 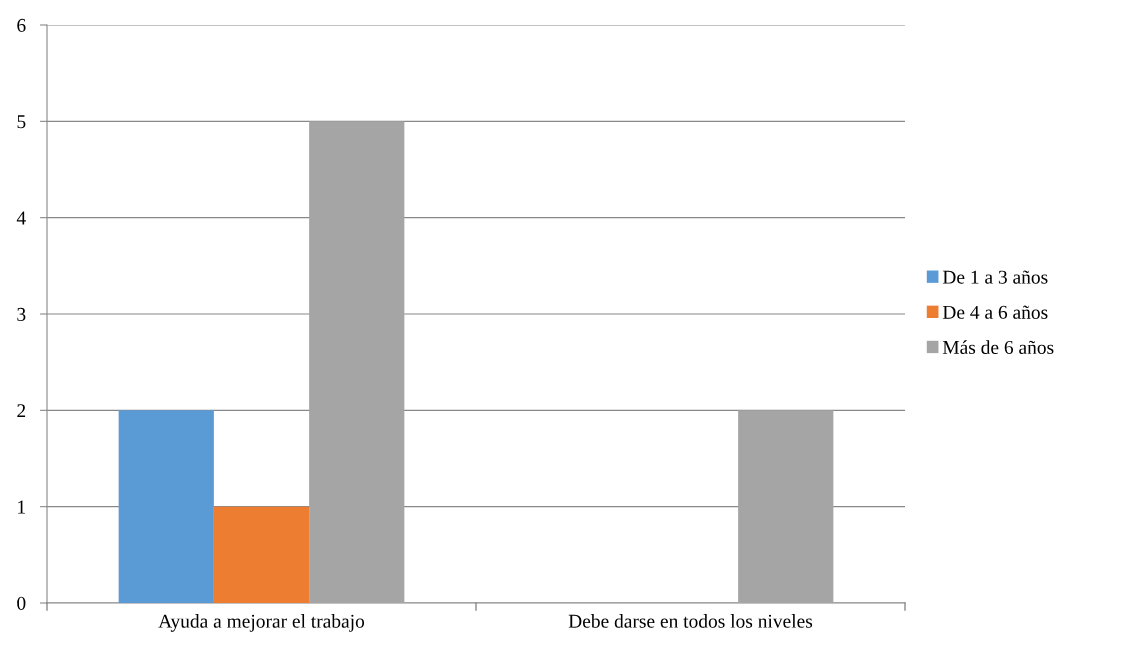 I want to click on legend-label: De 4 a 6 años, so click(x=995, y=312).